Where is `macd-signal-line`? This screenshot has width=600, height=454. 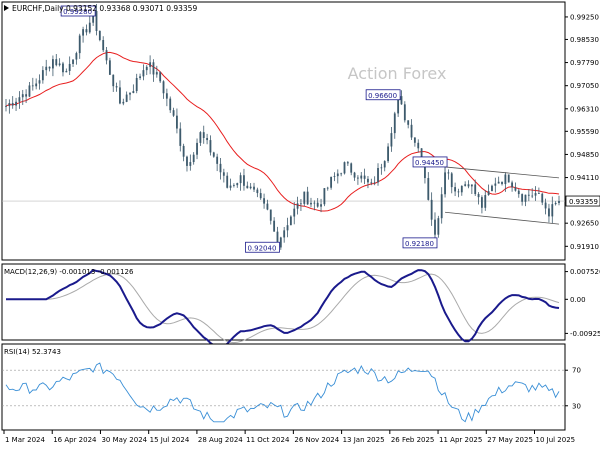
macd-signal-line is located at coordinates (283, 308).